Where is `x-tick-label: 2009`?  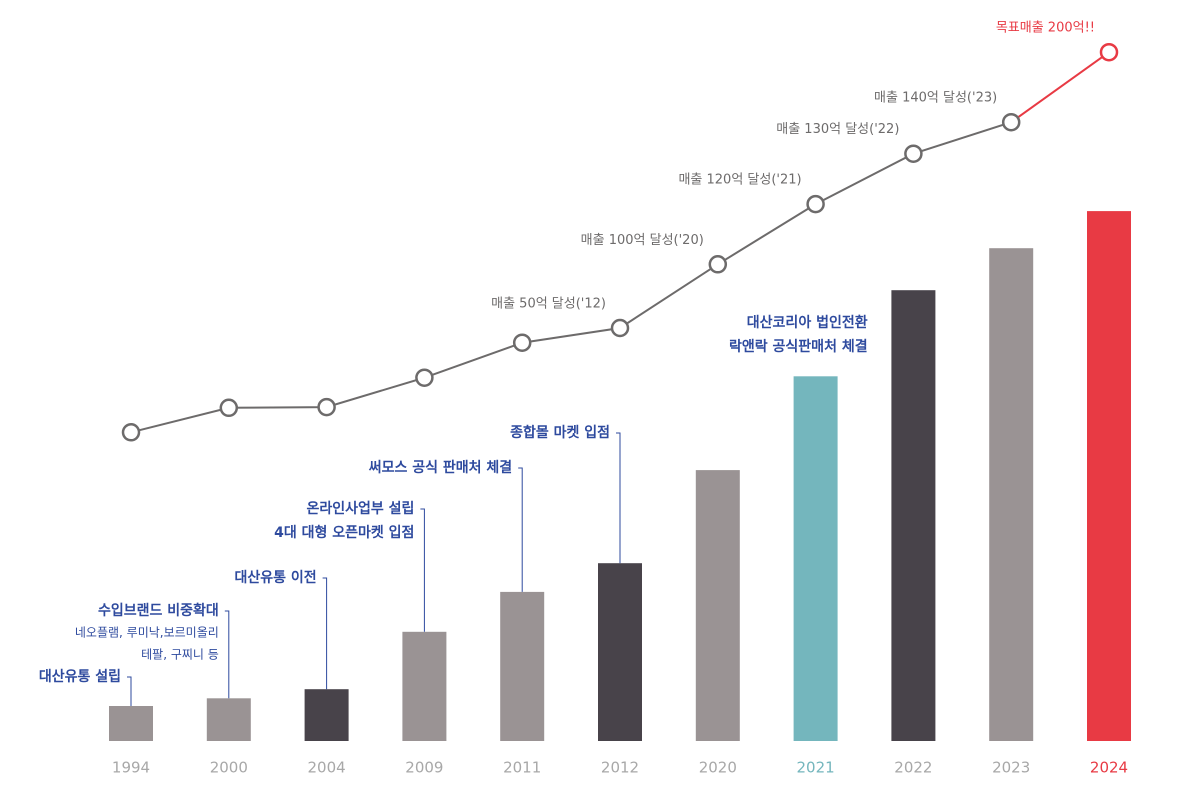
x-tick-label: 2009 is located at coordinates (424, 768).